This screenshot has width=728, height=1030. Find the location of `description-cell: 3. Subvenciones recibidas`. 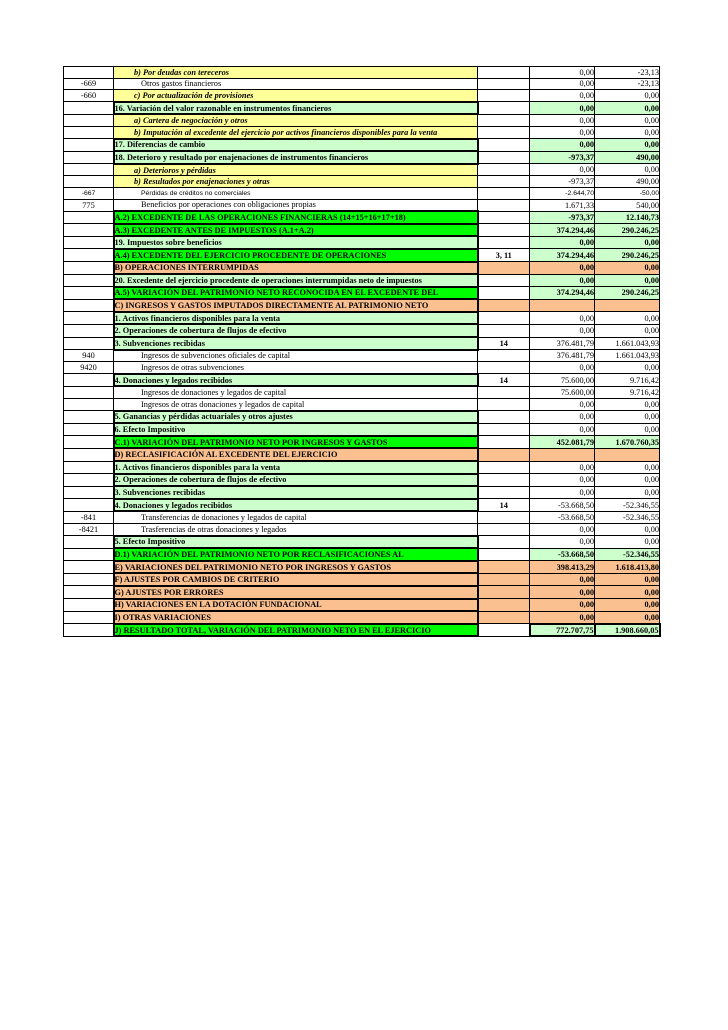

description-cell: 3. Subvenciones recibidas is located at coordinates (295, 492).